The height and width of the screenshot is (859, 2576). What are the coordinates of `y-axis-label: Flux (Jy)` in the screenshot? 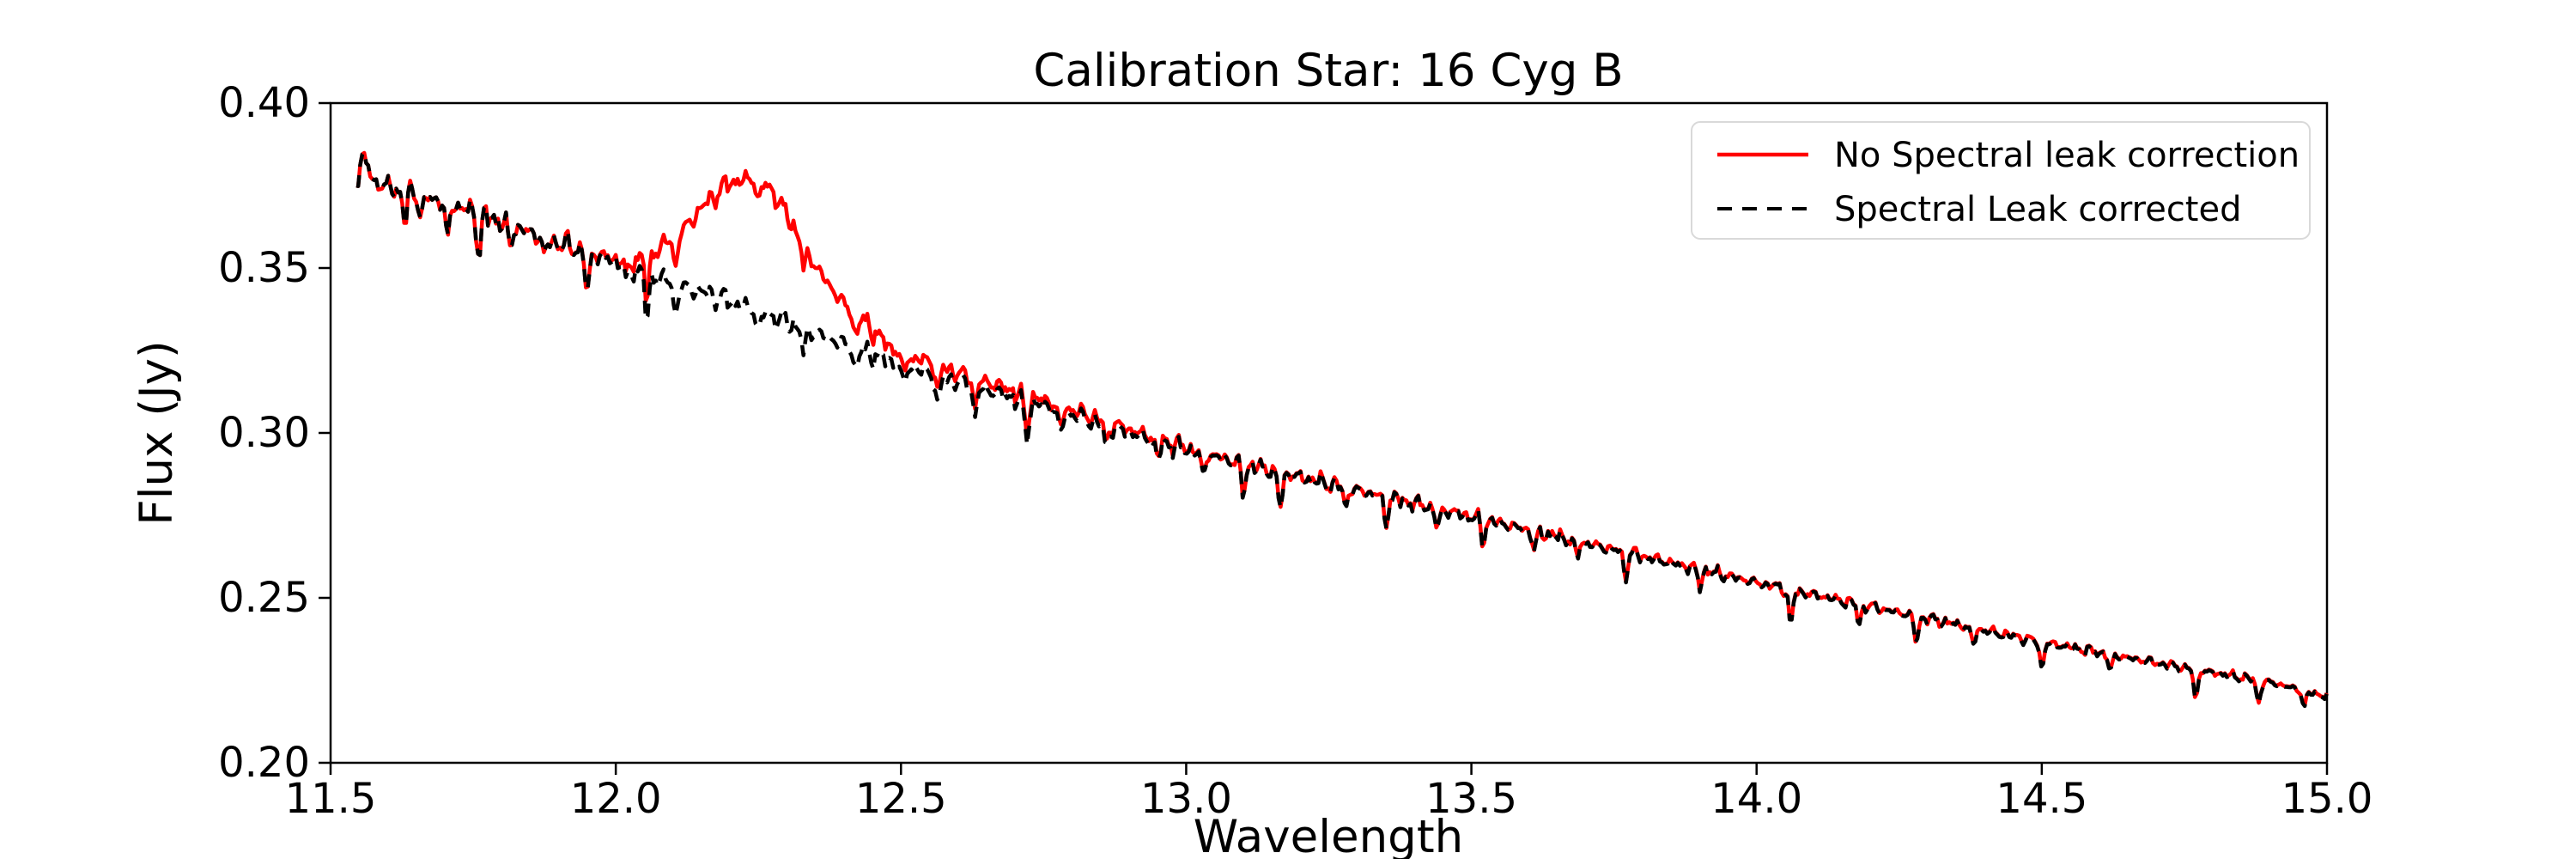 It's located at (157, 432).